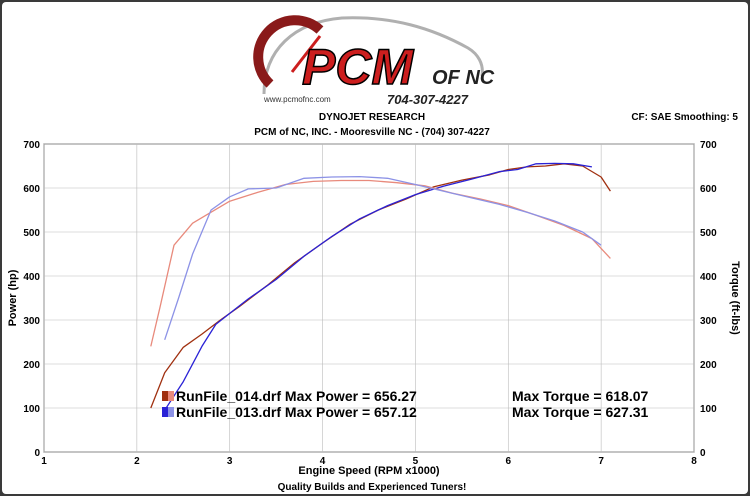 The image size is (750, 496). I want to click on x-tick-label: 7, so click(601, 461).